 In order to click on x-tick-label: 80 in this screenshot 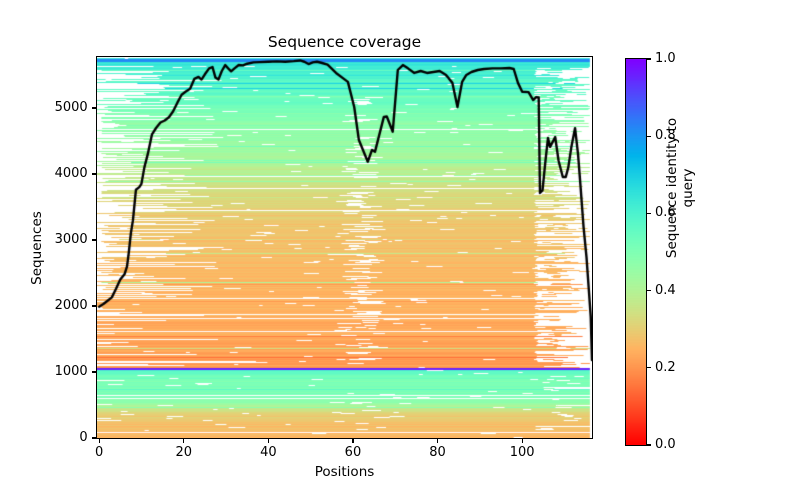, I will do `click(437, 452)`.